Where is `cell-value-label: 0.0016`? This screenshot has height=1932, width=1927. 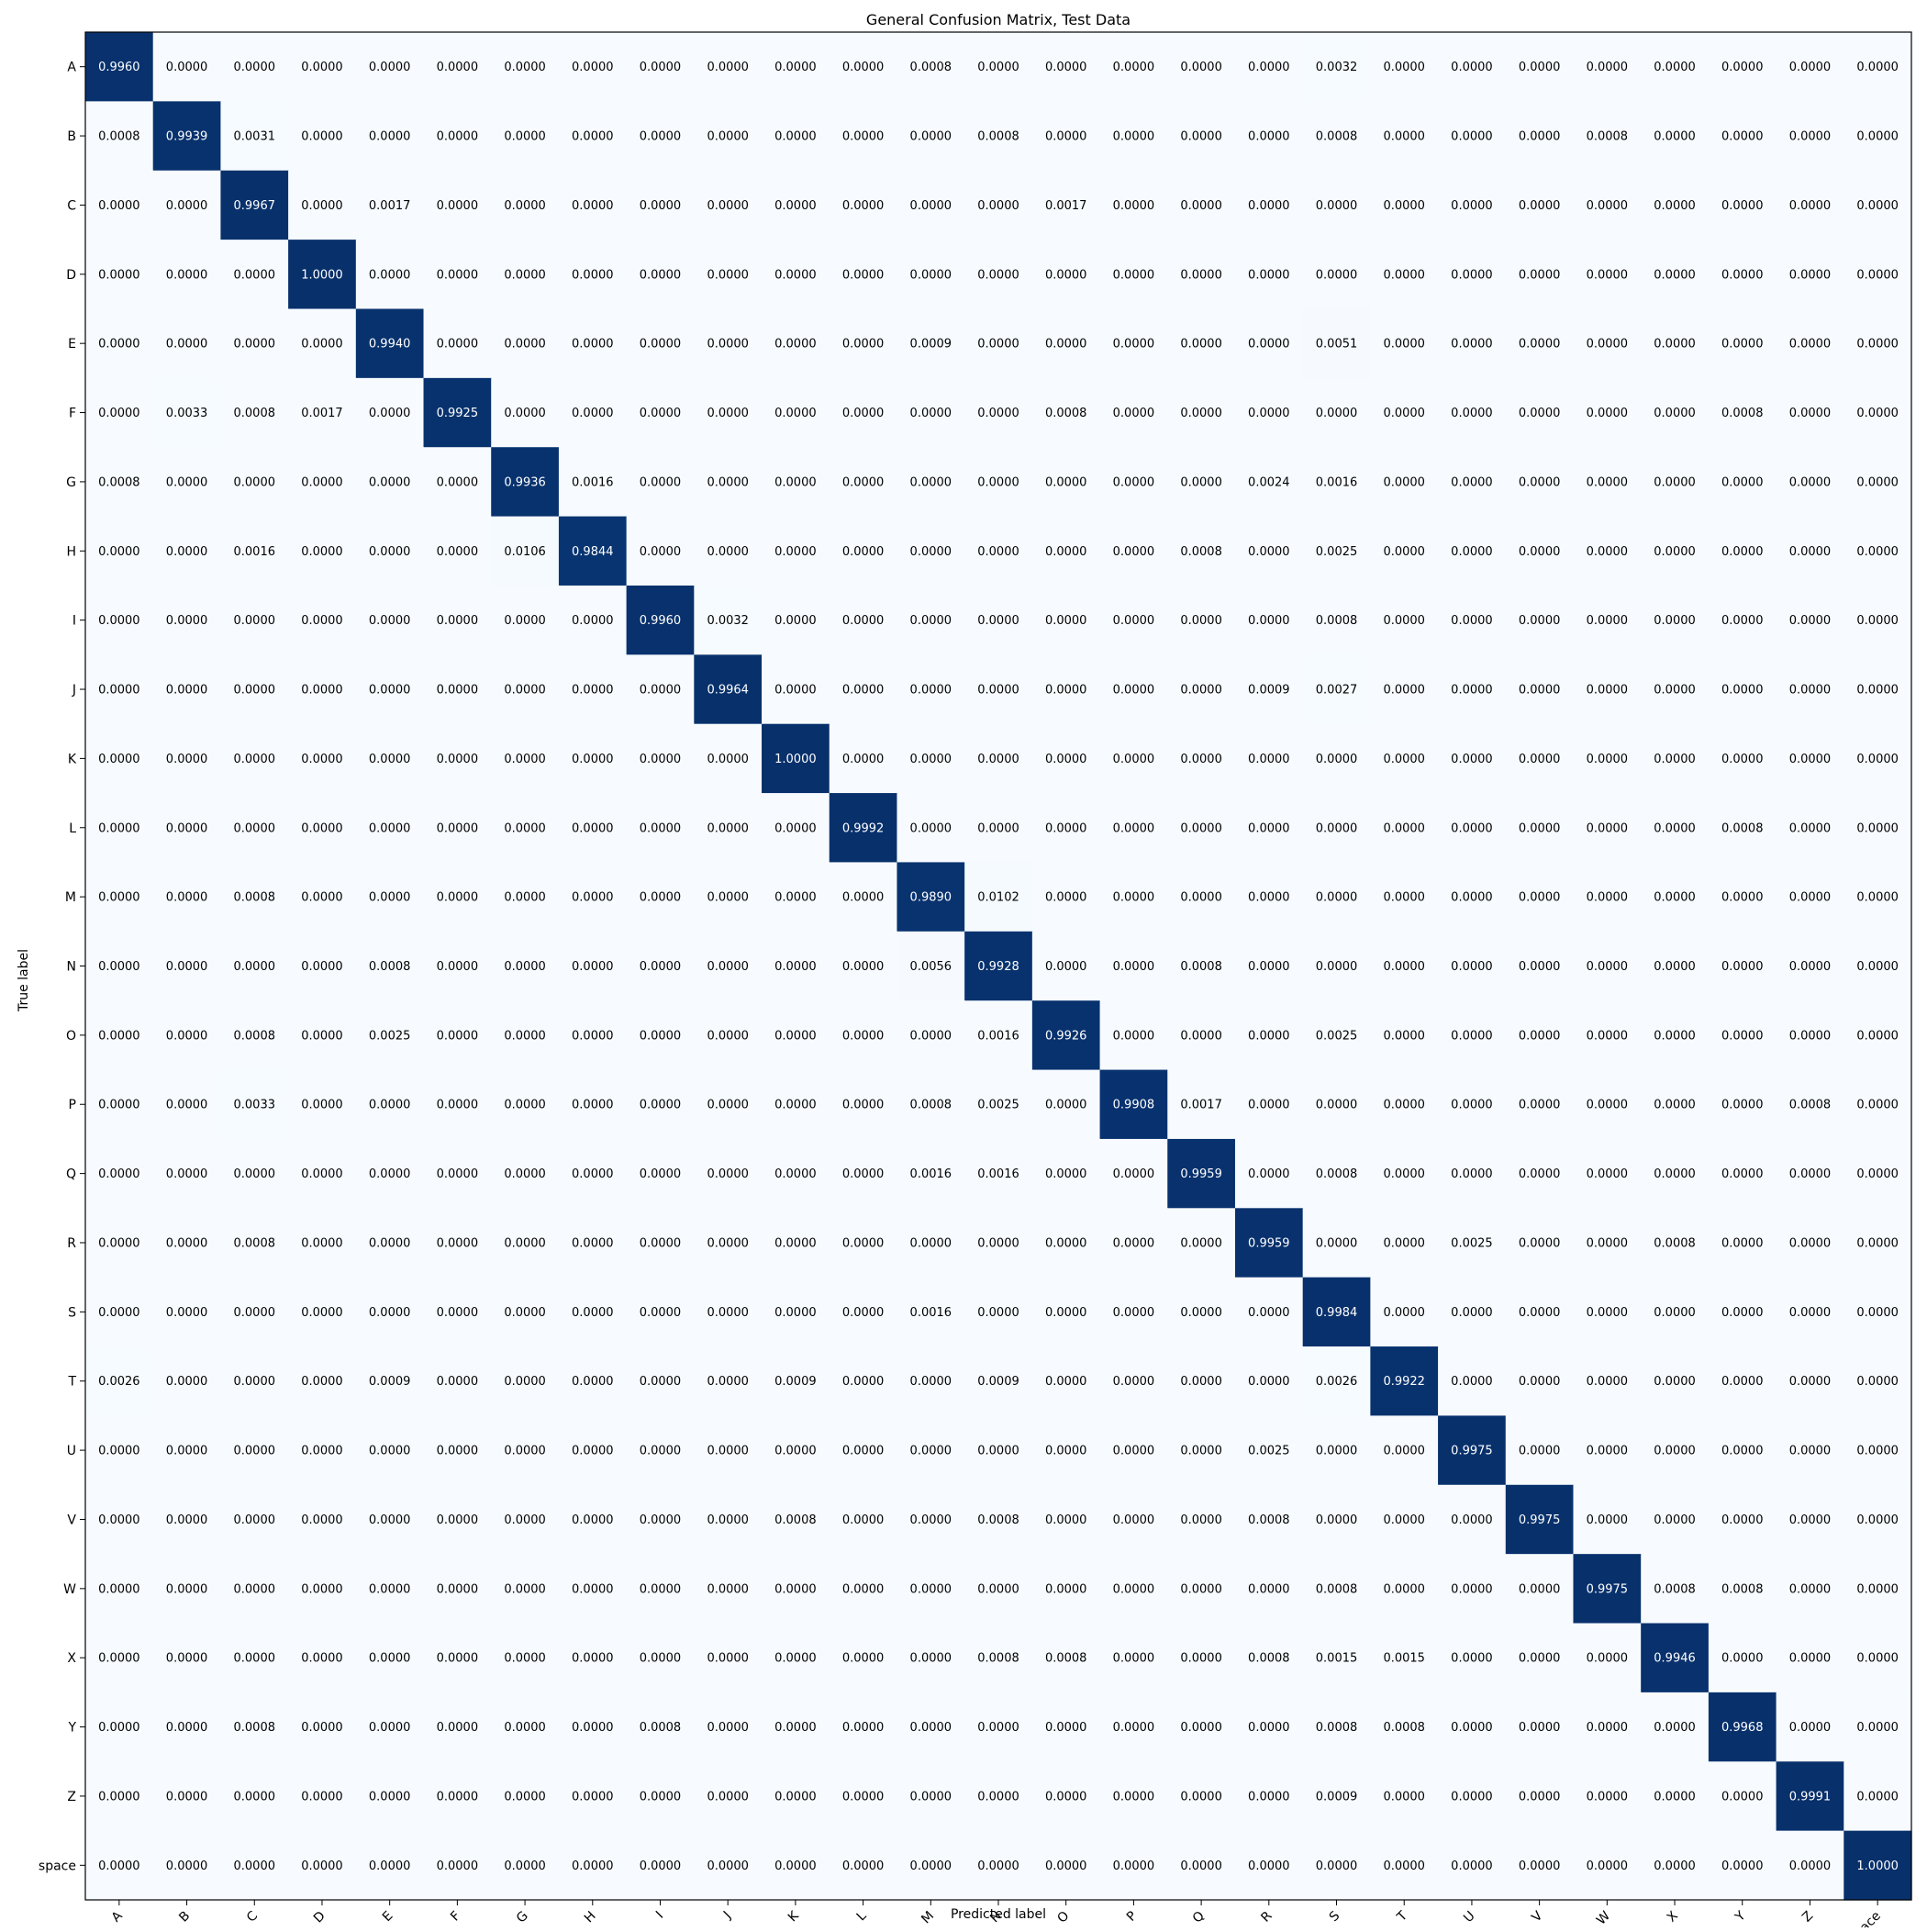 cell-value-label: 0.0016 is located at coordinates (1337, 482).